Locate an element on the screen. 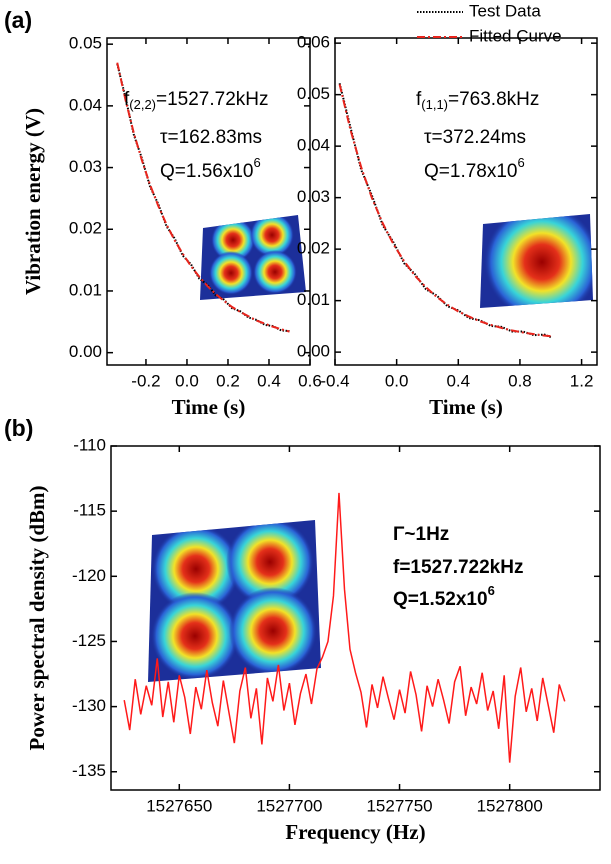  annotation-sub: (1,1) is located at coordinates (434, 104).